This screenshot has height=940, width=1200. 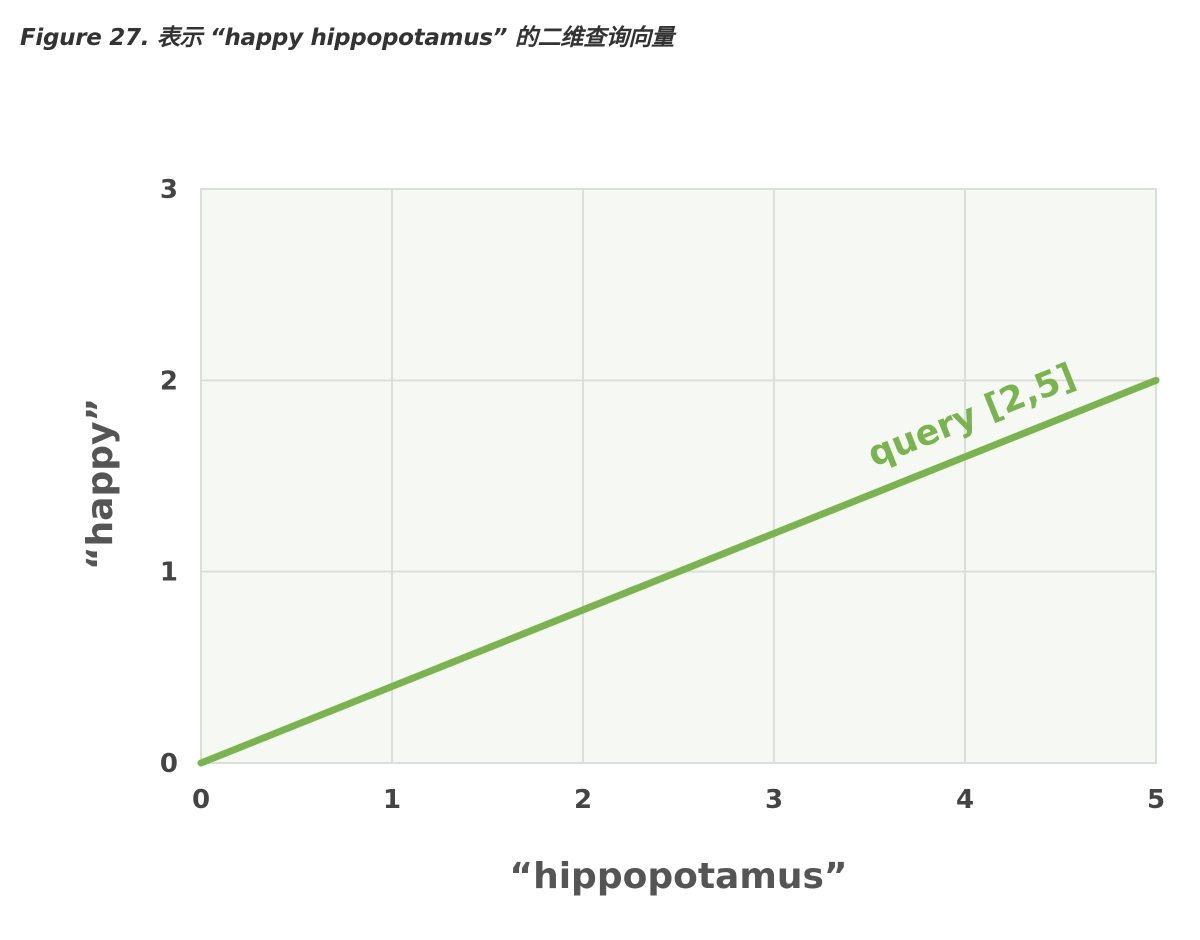 I want to click on x-ticks: 0 1 2 3 4 5, so click(x=678, y=800).